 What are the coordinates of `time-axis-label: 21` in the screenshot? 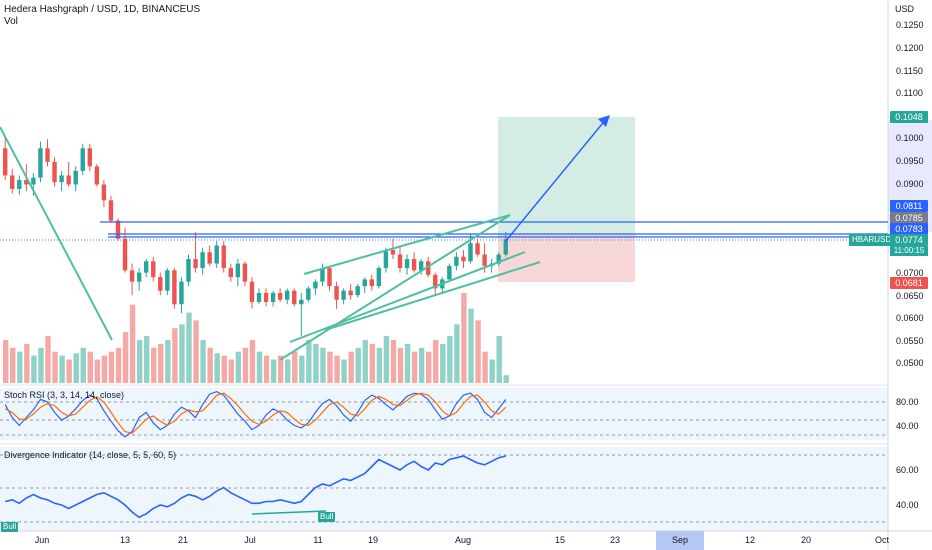 It's located at (183, 540).